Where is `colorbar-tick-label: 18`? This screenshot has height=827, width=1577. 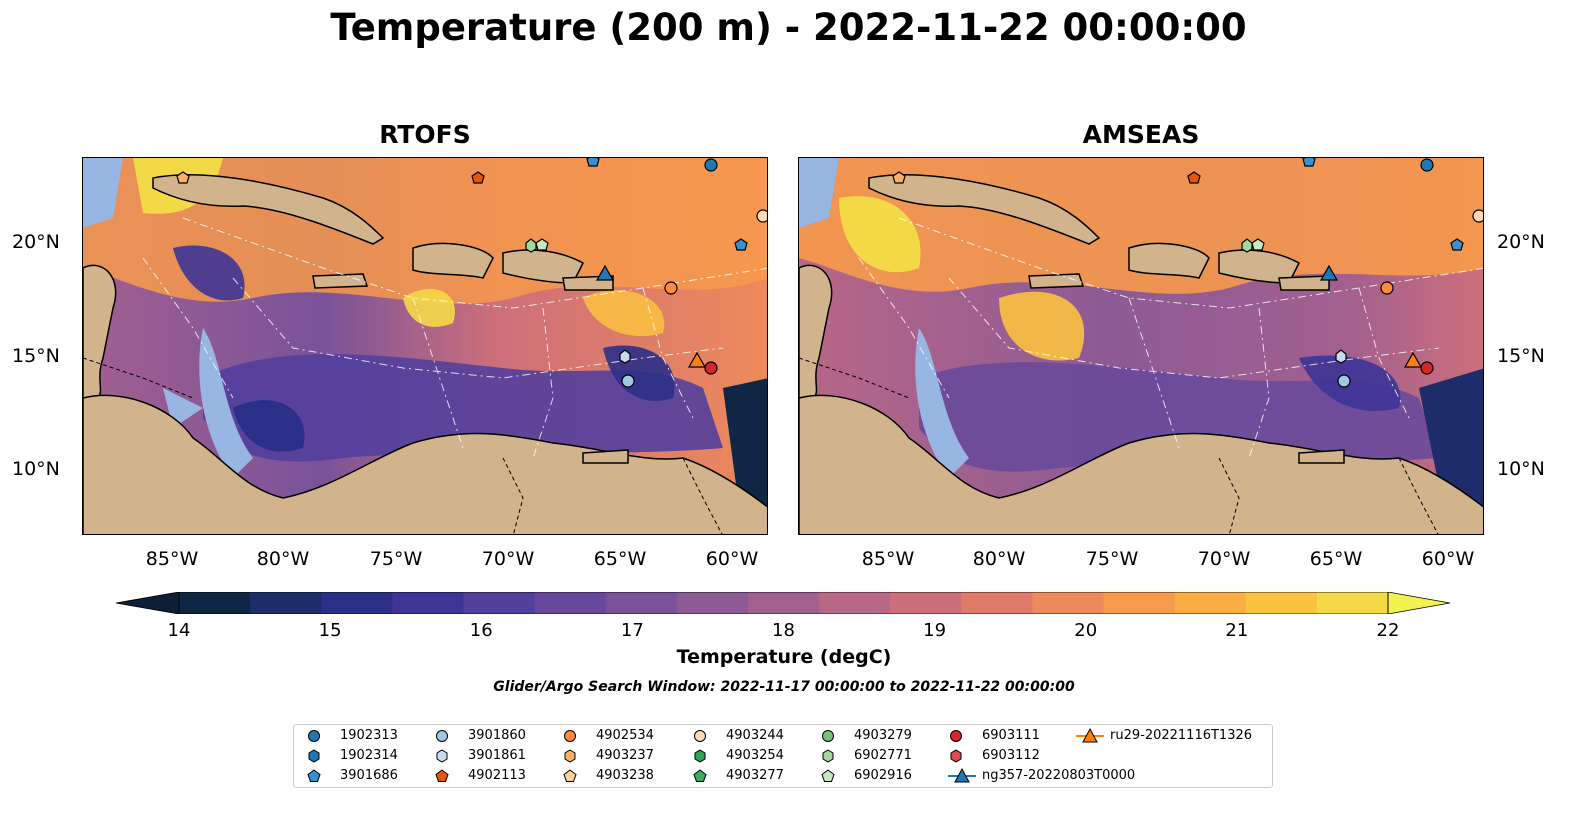
colorbar-tick-label: 18 is located at coordinates (783, 630).